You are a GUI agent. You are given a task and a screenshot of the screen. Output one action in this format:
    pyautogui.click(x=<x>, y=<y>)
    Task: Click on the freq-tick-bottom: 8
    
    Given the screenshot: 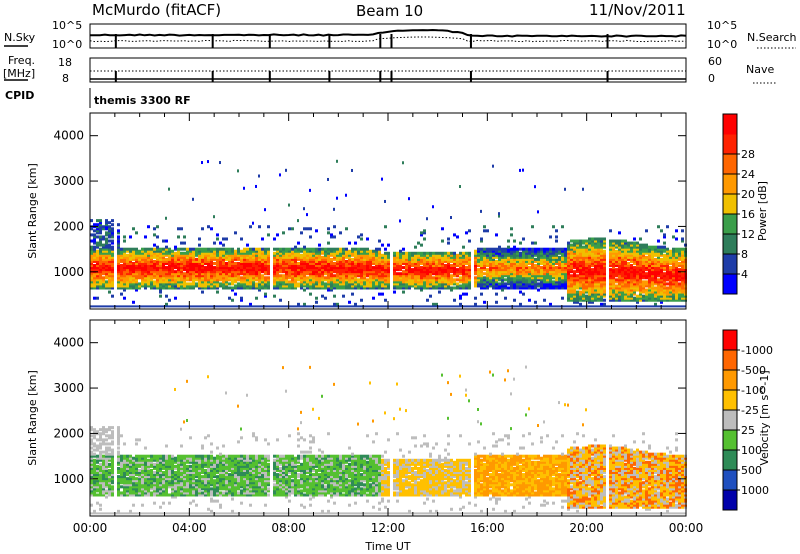 What is the action you would take?
    pyautogui.click(x=65, y=78)
    